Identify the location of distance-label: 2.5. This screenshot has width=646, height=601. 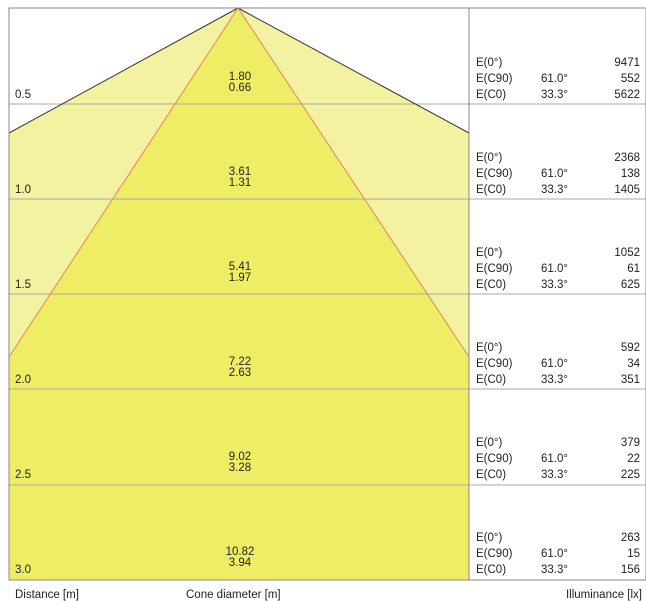
(23, 475).